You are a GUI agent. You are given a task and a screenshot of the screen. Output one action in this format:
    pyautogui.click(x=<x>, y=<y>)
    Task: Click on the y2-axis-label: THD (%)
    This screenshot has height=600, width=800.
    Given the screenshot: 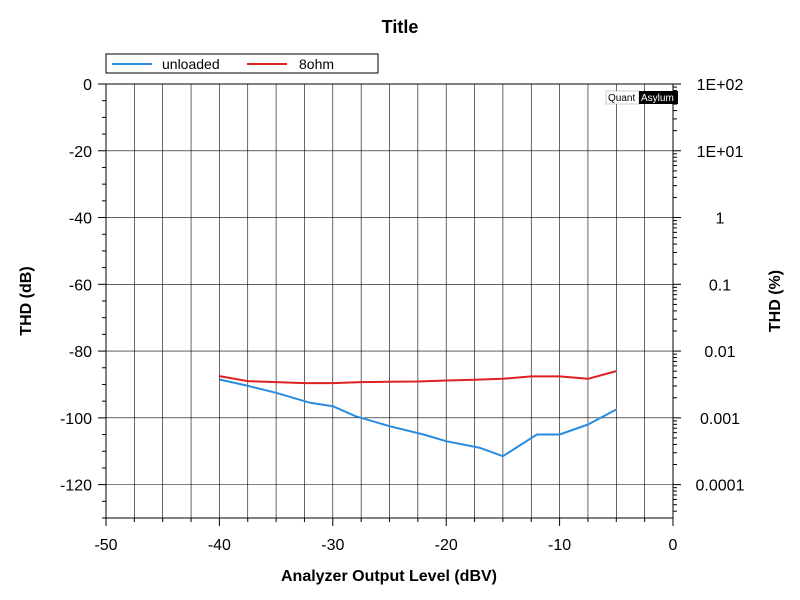 What is the action you would take?
    pyautogui.click(x=775, y=301)
    